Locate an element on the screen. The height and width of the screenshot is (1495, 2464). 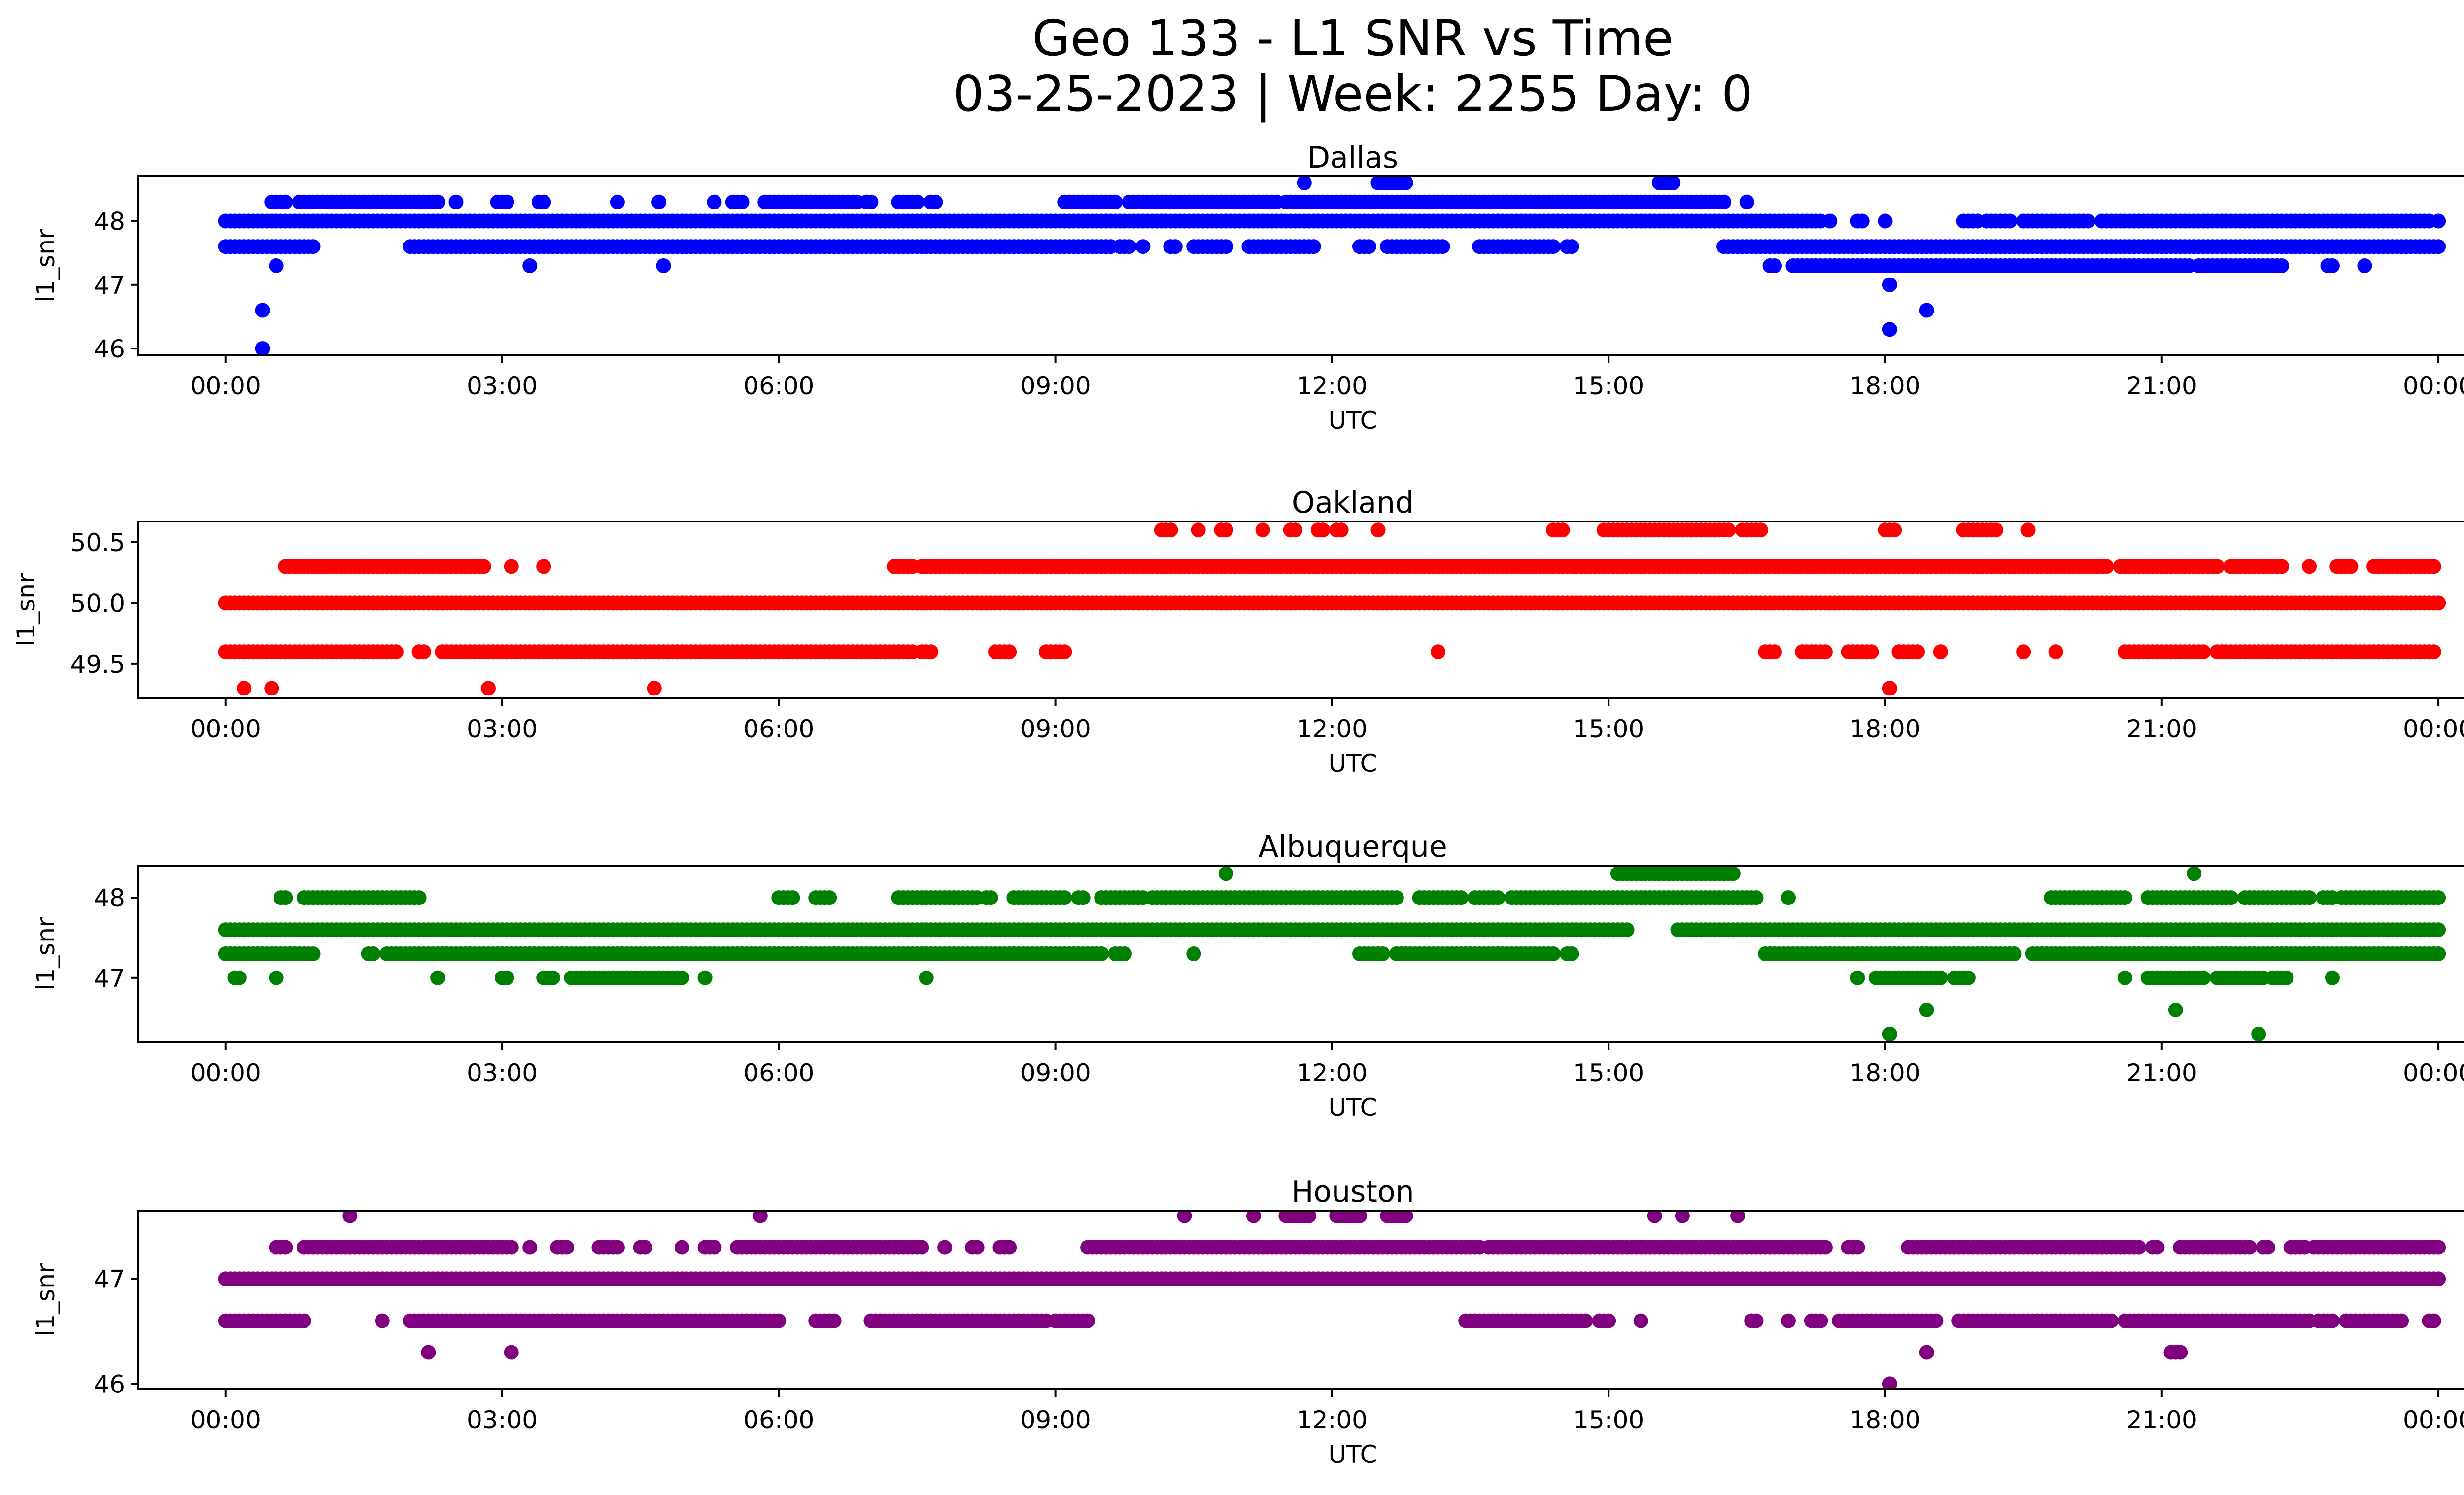
figure-subtitle: 03-25-2023 | Week: 2255 Day: 0 is located at coordinates (1352, 94).